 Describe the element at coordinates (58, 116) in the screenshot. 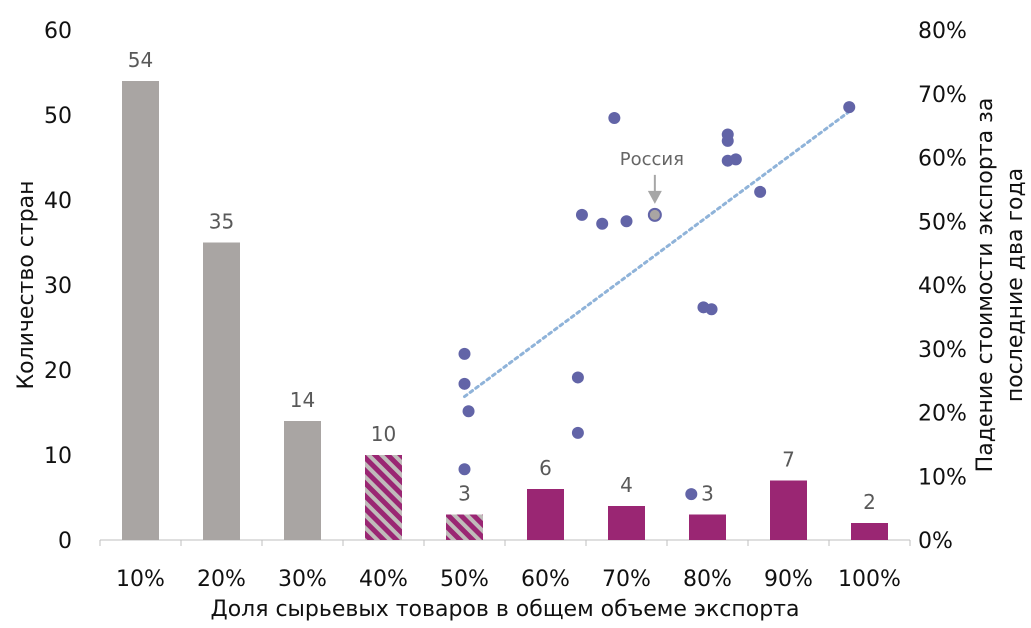

I see `y-tick-label: 50` at that location.